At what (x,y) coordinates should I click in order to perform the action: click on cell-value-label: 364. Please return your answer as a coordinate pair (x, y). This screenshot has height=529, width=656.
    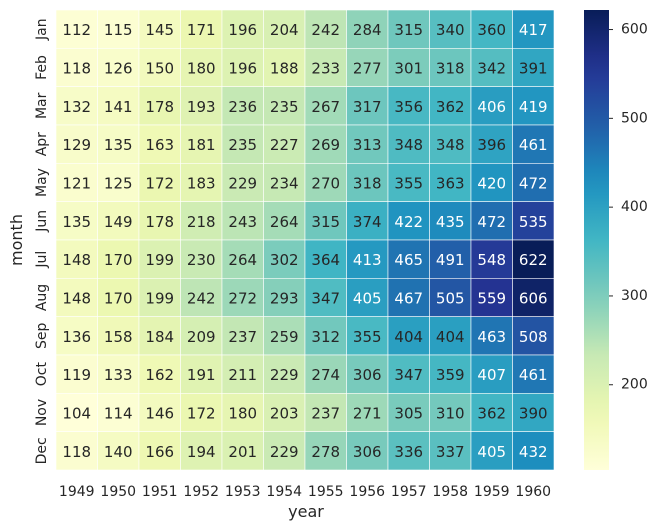
    Looking at the image, I should click on (325, 260).